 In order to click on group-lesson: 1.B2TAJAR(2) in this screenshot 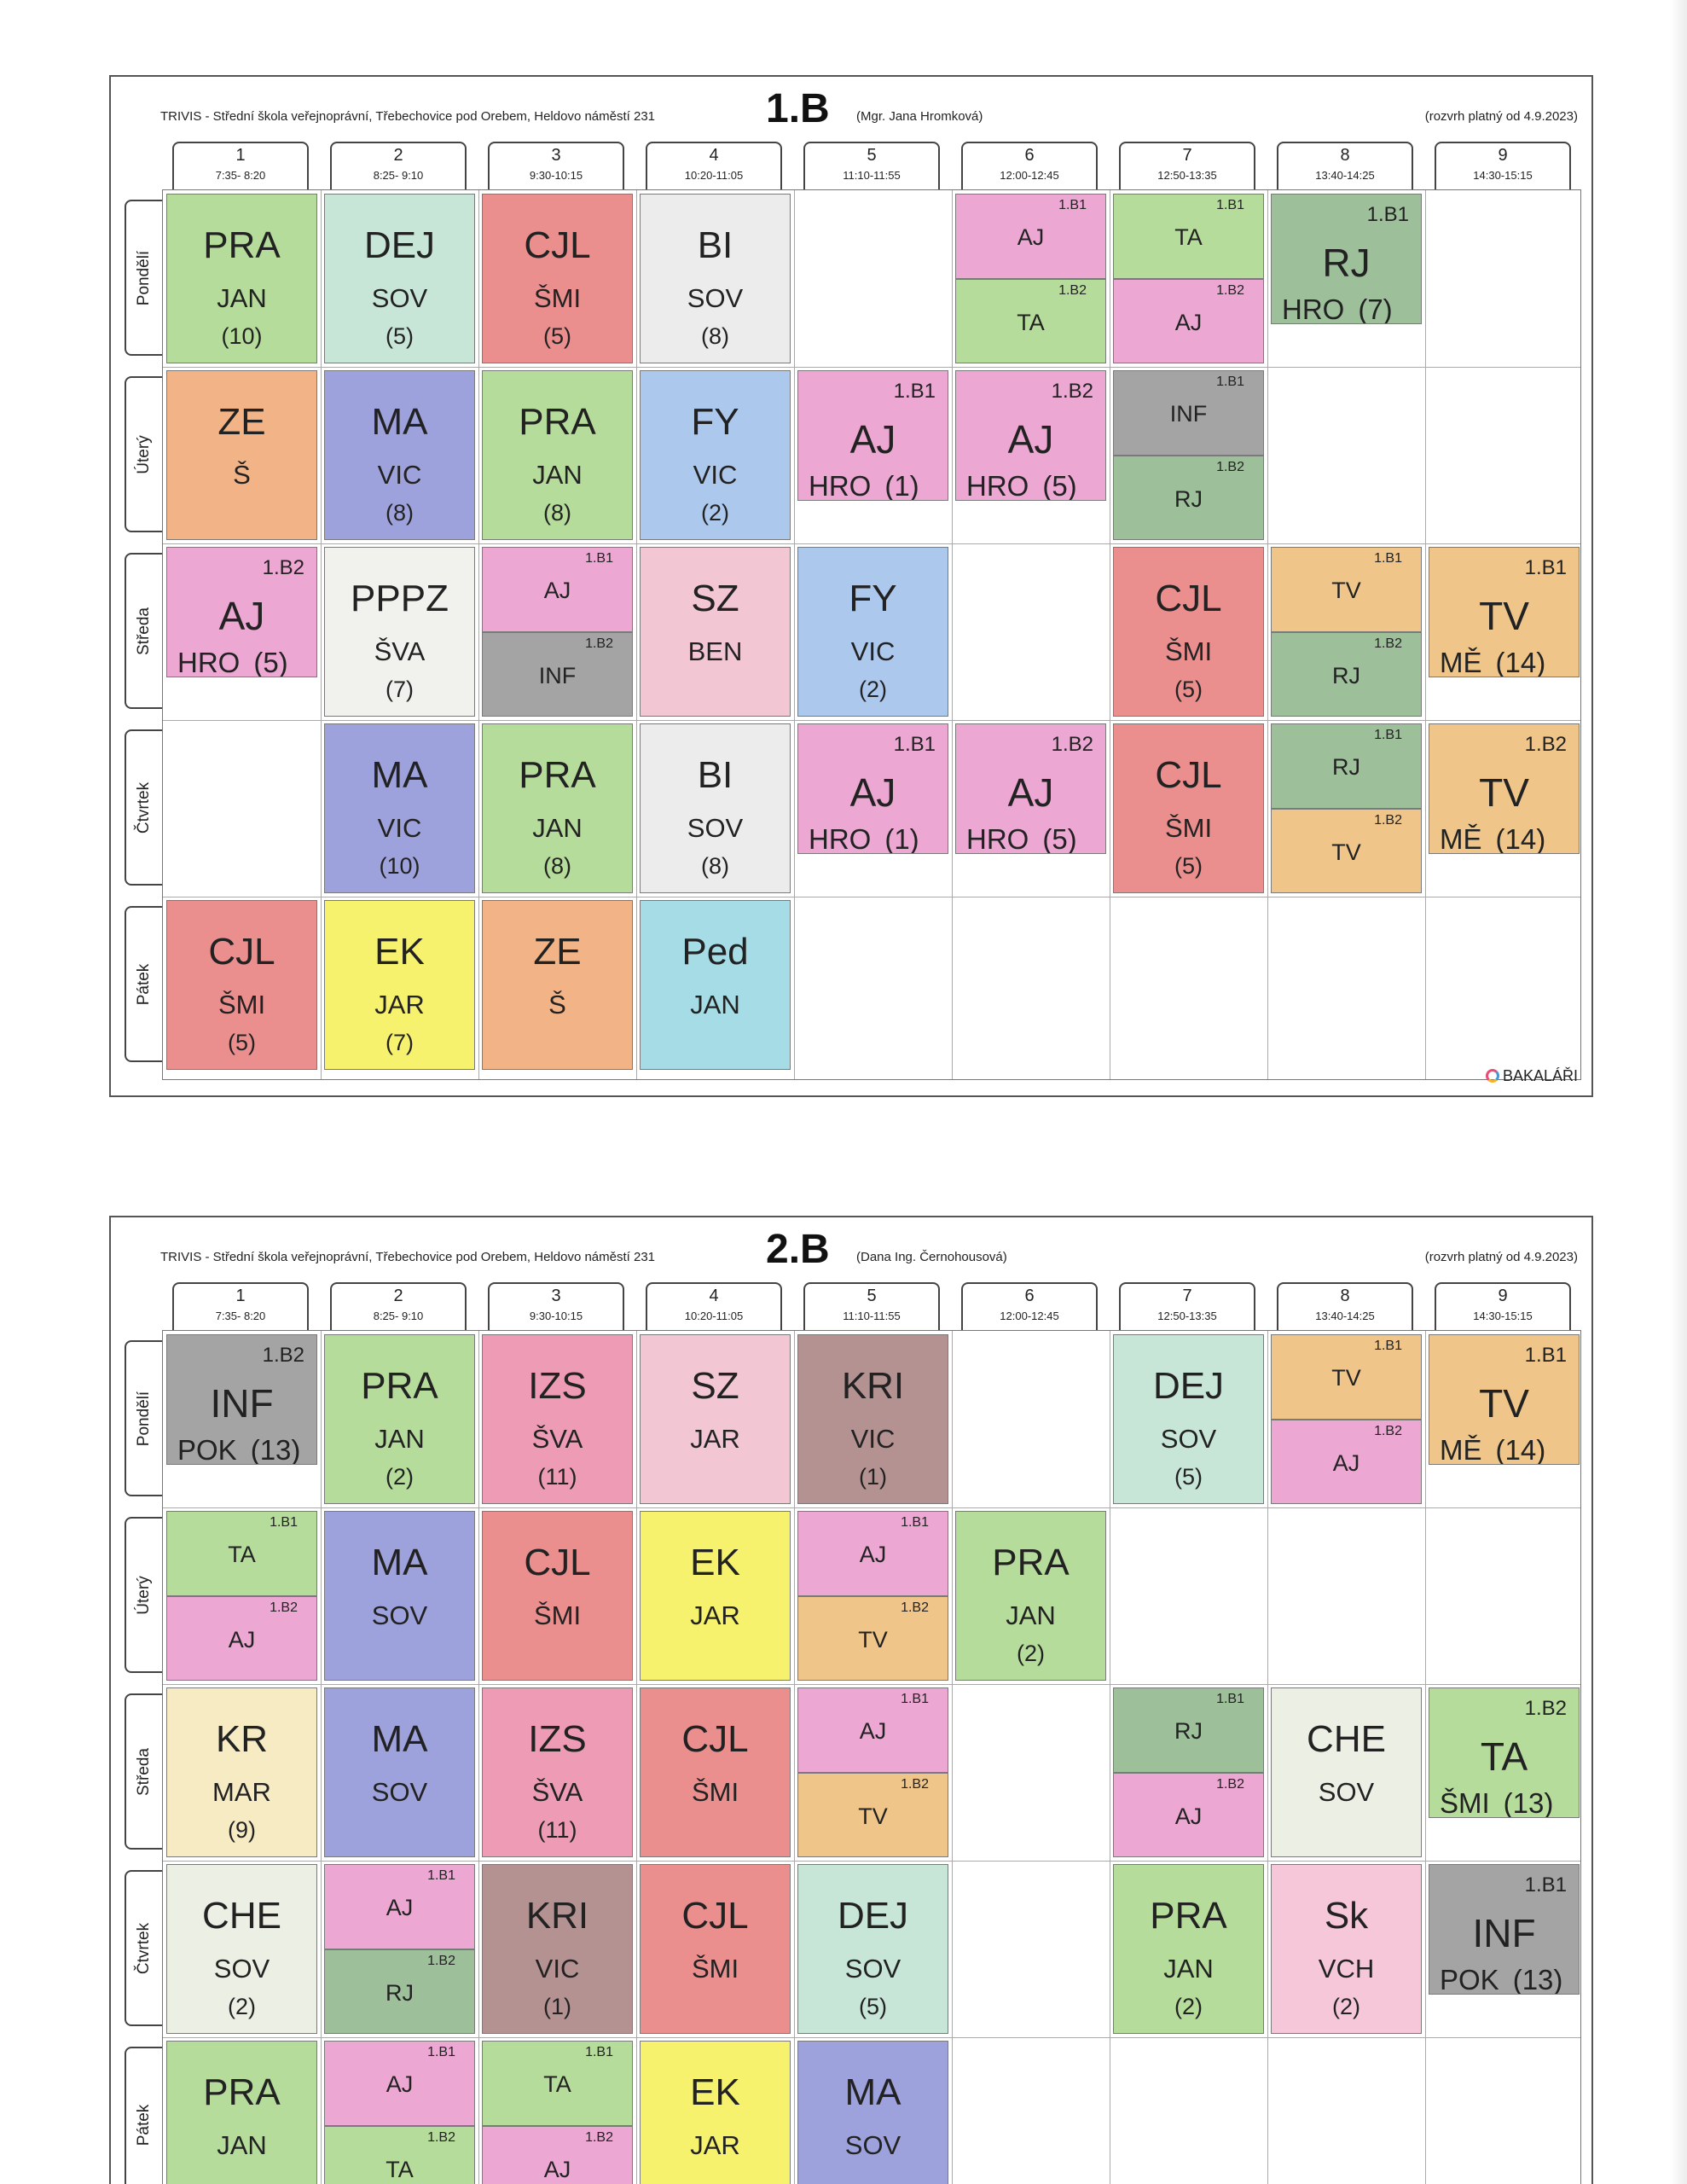, I will do `click(1030, 321)`.